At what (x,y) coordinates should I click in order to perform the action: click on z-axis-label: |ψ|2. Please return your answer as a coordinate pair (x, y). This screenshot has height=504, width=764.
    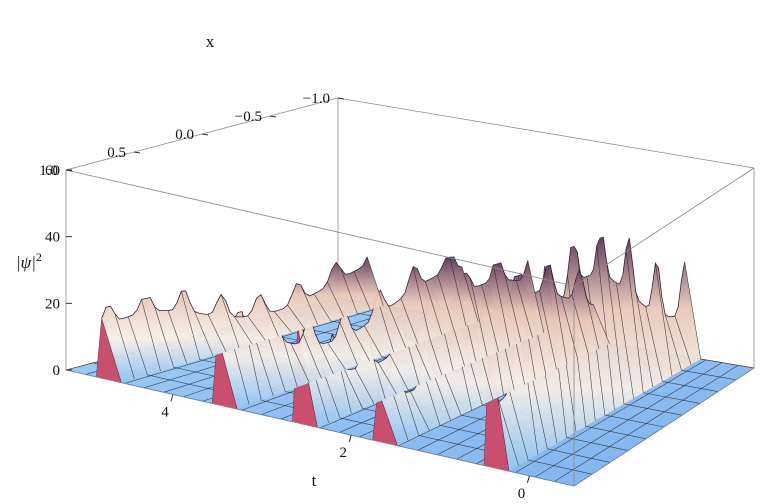
    Looking at the image, I should click on (29, 261).